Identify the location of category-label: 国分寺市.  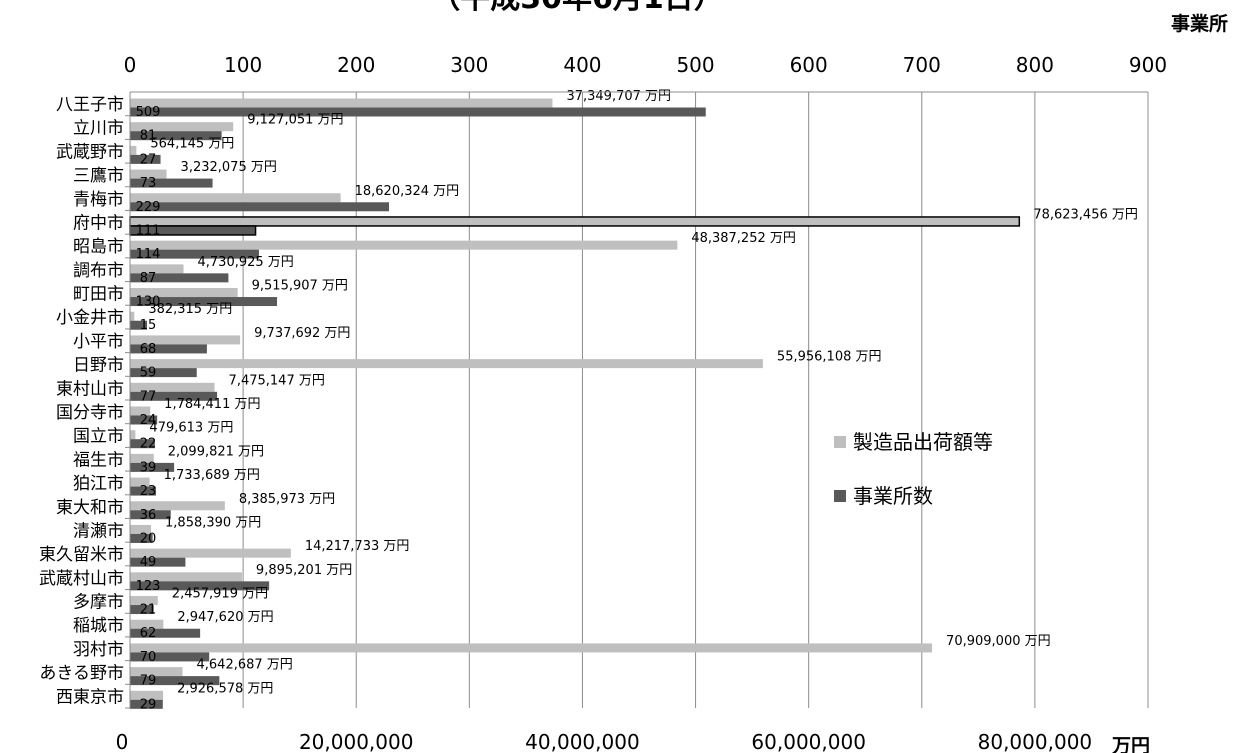
(90, 413).